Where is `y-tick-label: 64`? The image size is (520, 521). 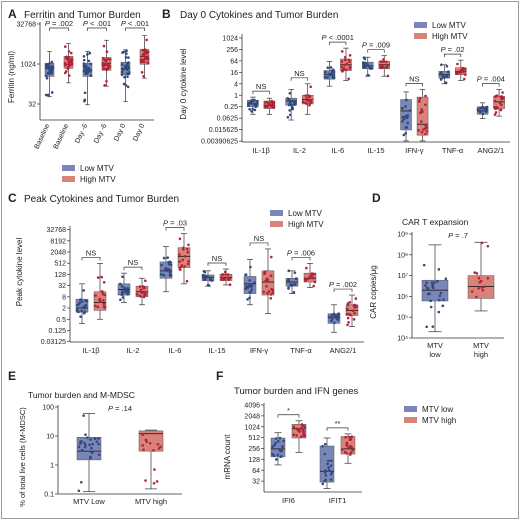
y-tick-label: 64 is located at coordinates (256, 471).